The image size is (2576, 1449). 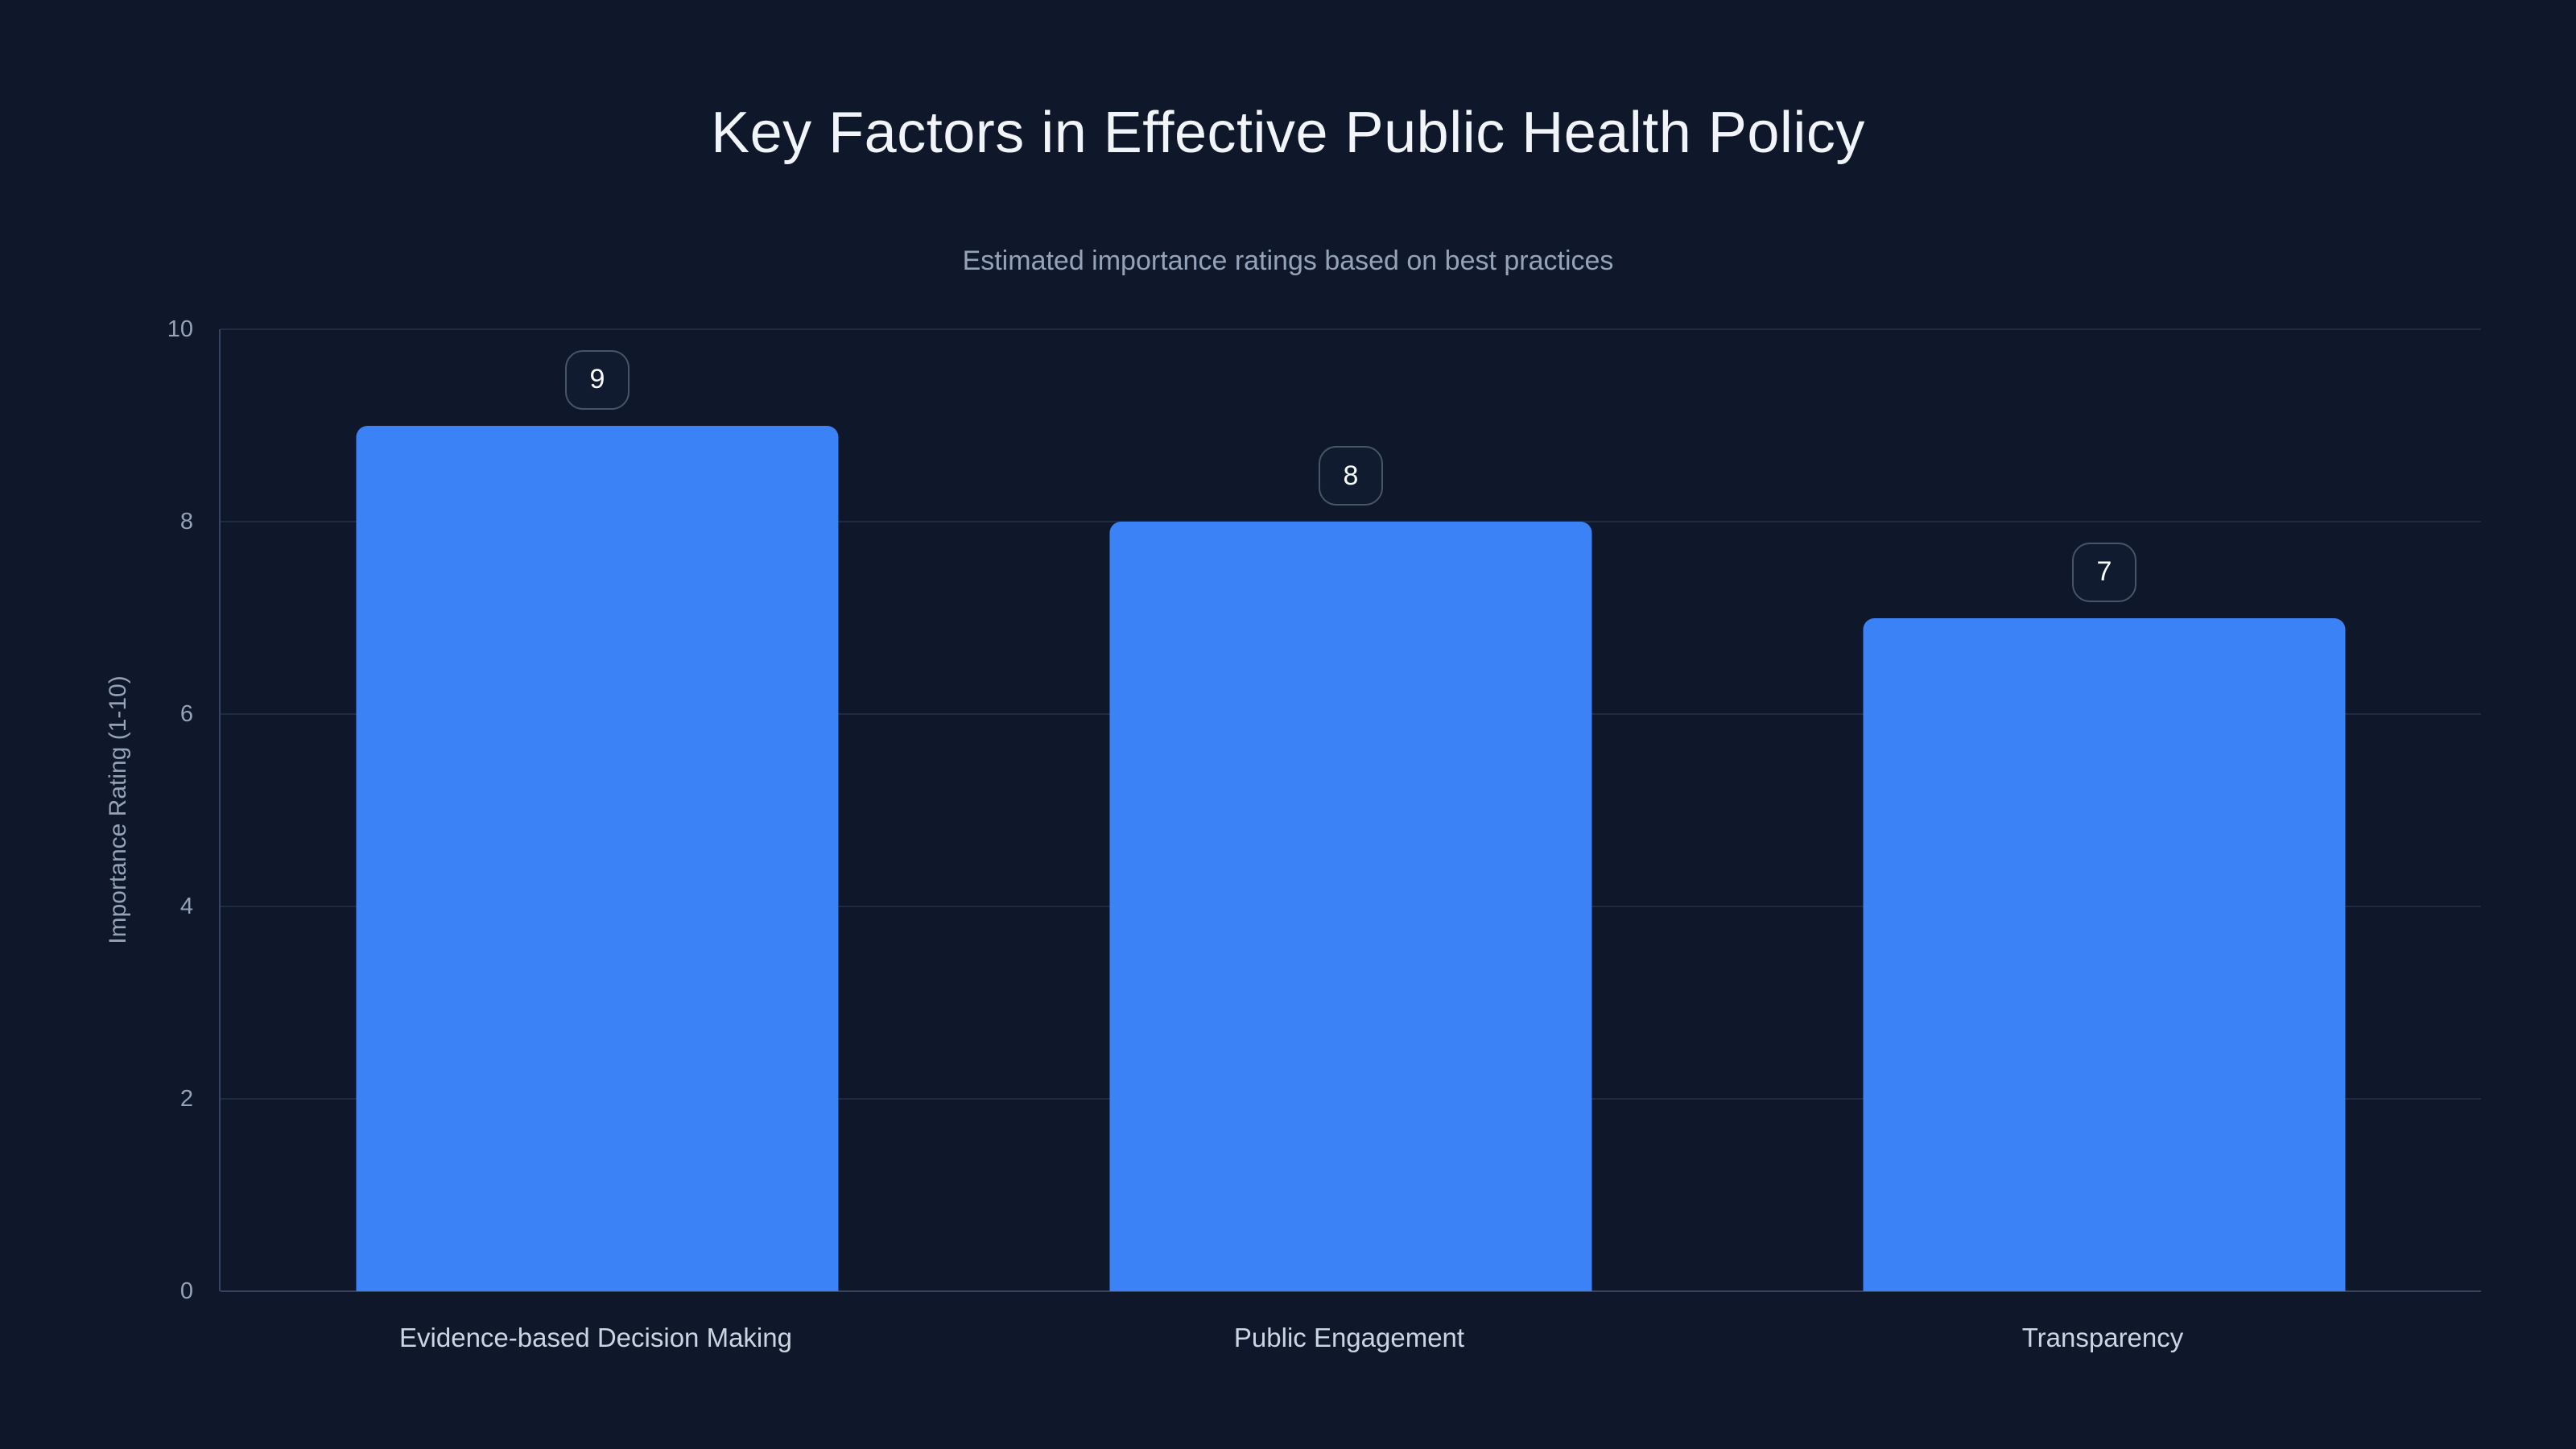 I want to click on y-axis-title: Importance Rating (1-10), so click(x=118, y=809).